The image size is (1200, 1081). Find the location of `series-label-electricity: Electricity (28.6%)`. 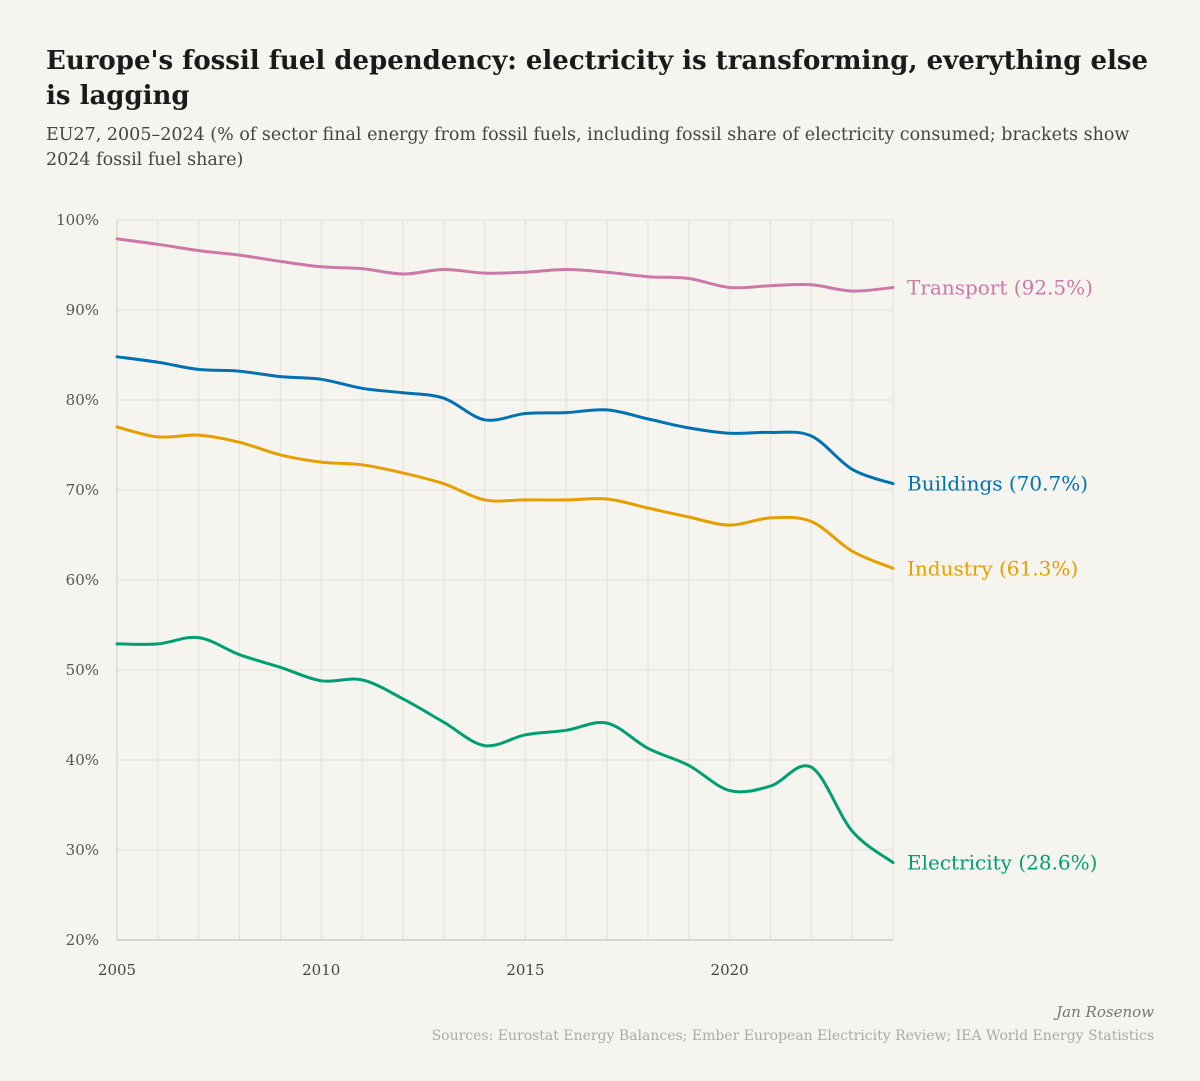

series-label-electricity: Electricity (28.6%) is located at coordinates (1002, 863).